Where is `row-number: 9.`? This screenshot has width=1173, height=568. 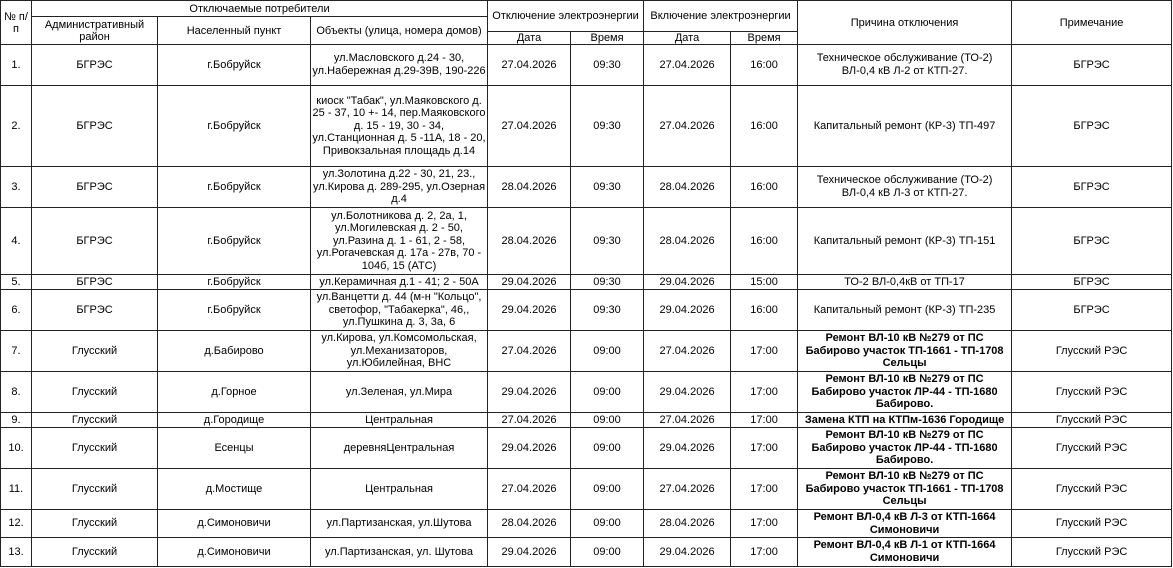
row-number: 9. is located at coordinates (16, 420).